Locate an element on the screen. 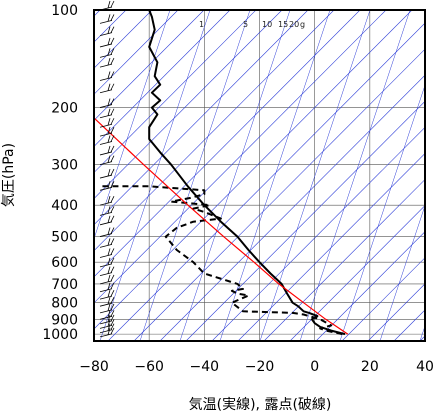 The image size is (435, 412). mixing-ratio-labels: 1 5 10 15 20 g is located at coordinates (252, 24).